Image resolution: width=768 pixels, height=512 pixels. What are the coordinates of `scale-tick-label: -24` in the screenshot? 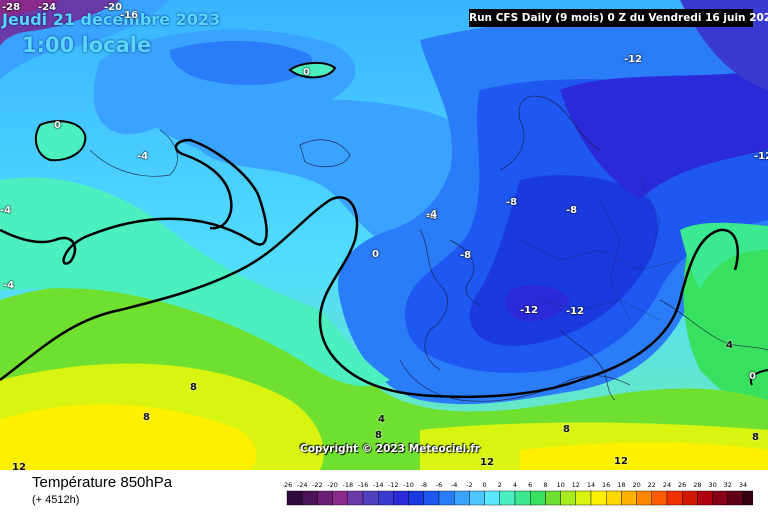 It's located at (302, 485).